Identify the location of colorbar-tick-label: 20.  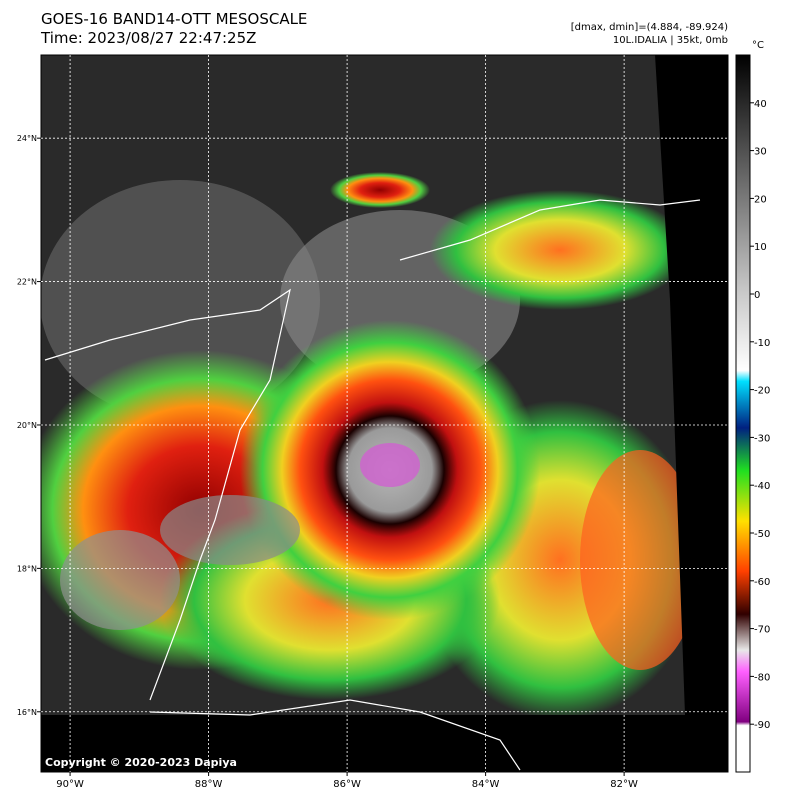
(760, 199).